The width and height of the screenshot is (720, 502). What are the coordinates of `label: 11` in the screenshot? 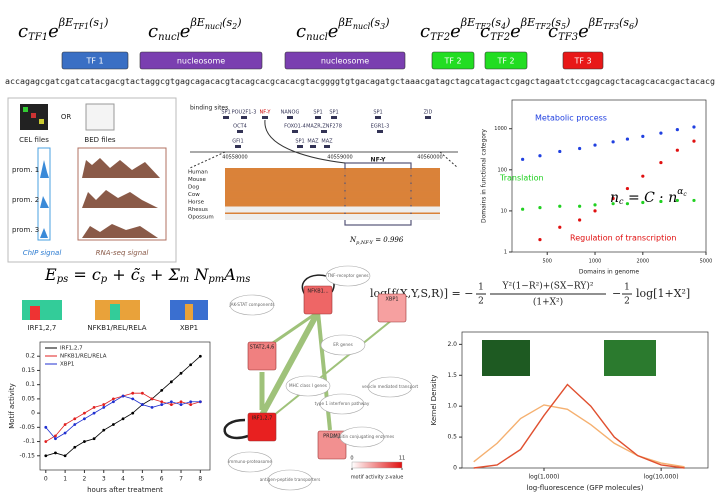 It's located at (402, 459).